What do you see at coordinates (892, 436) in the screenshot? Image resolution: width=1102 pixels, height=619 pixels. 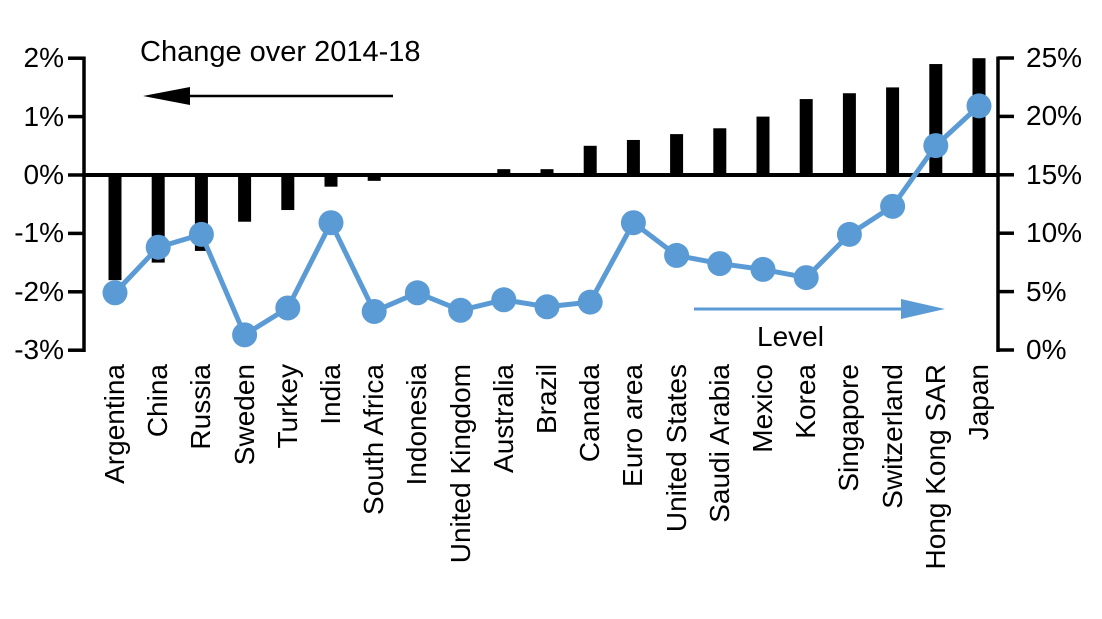 I see `category-label-text: Switzerland` at bounding box center [892, 436].